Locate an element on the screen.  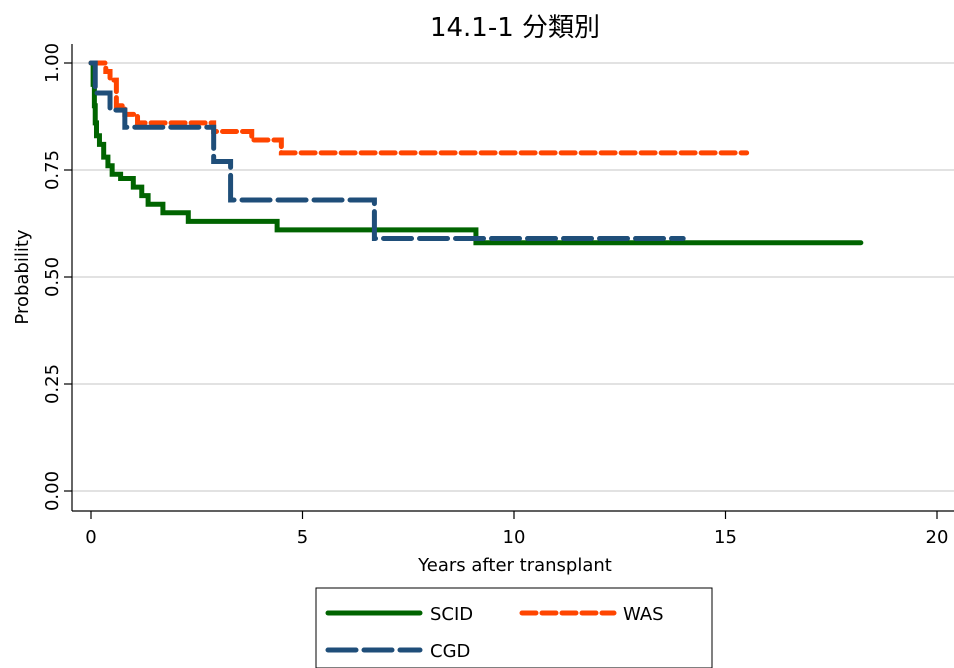
y-axis-label: Probability is located at coordinates (22, 276).